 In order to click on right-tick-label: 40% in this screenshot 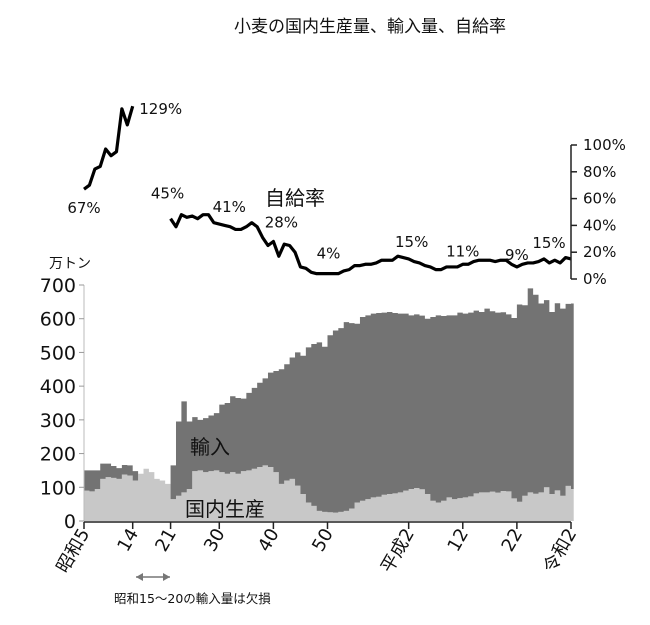, I will do `click(599, 225)`.